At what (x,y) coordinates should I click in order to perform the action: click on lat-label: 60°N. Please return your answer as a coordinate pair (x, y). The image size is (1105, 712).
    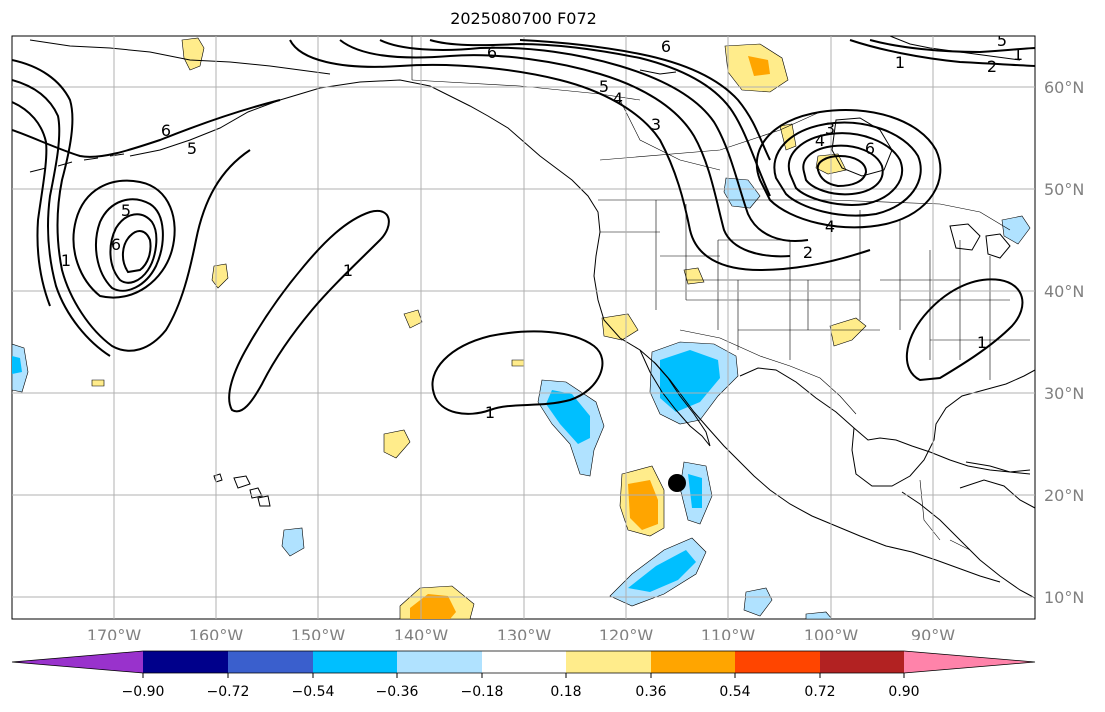
    Looking at the image, I should click on (1064, 87).